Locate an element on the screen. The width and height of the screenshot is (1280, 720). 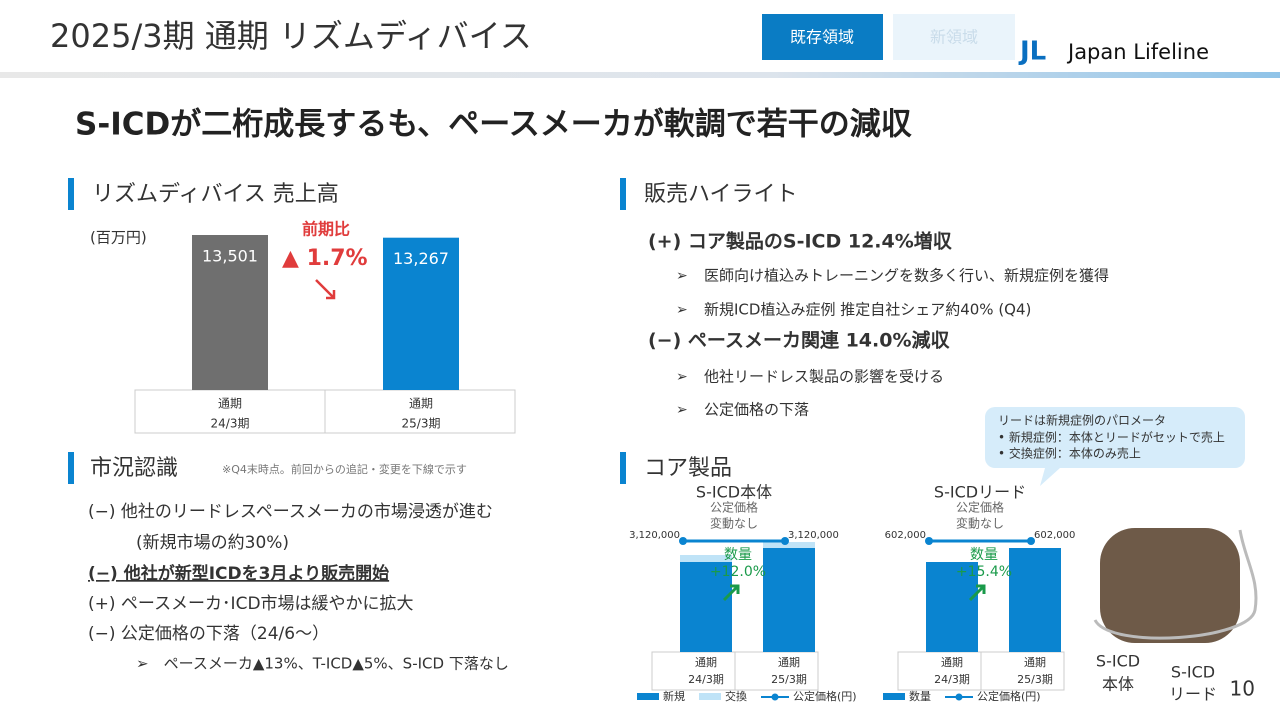
logo: Japan Lifeline is located at coordinates (1137, 52).